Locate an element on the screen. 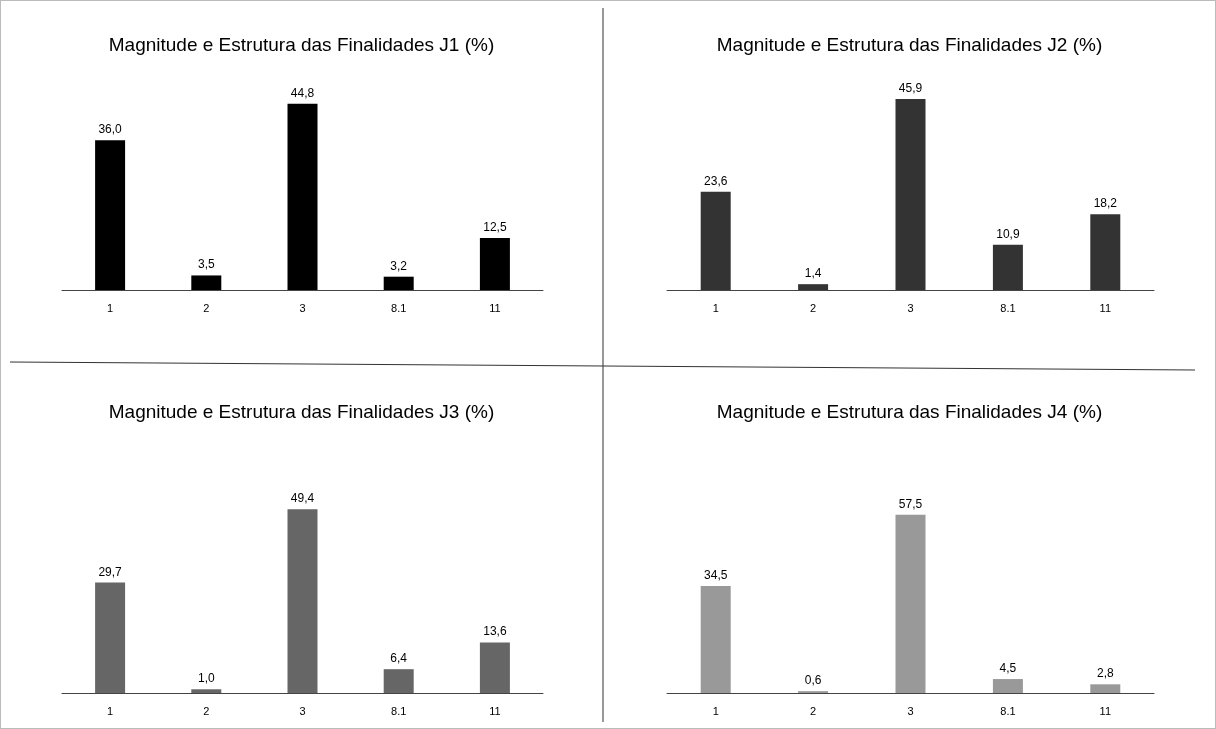  data-label: 23,6 is located at coordinates (716, 180).